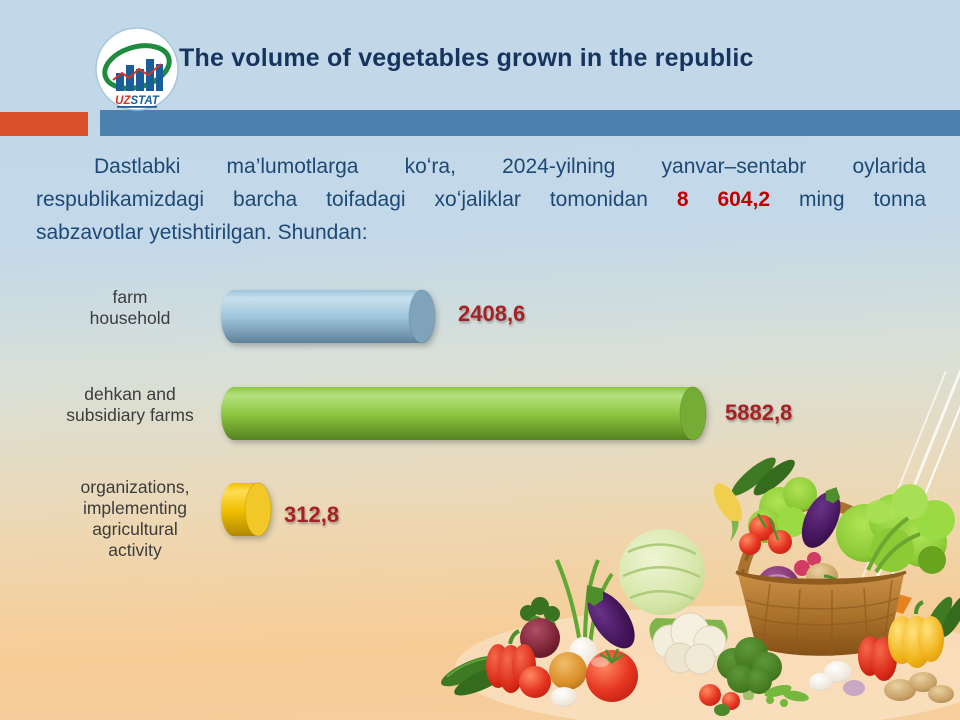 Image resolution: width=960 pixels, height=720 pixels. I want to click on basket-body, so click(821, 615).